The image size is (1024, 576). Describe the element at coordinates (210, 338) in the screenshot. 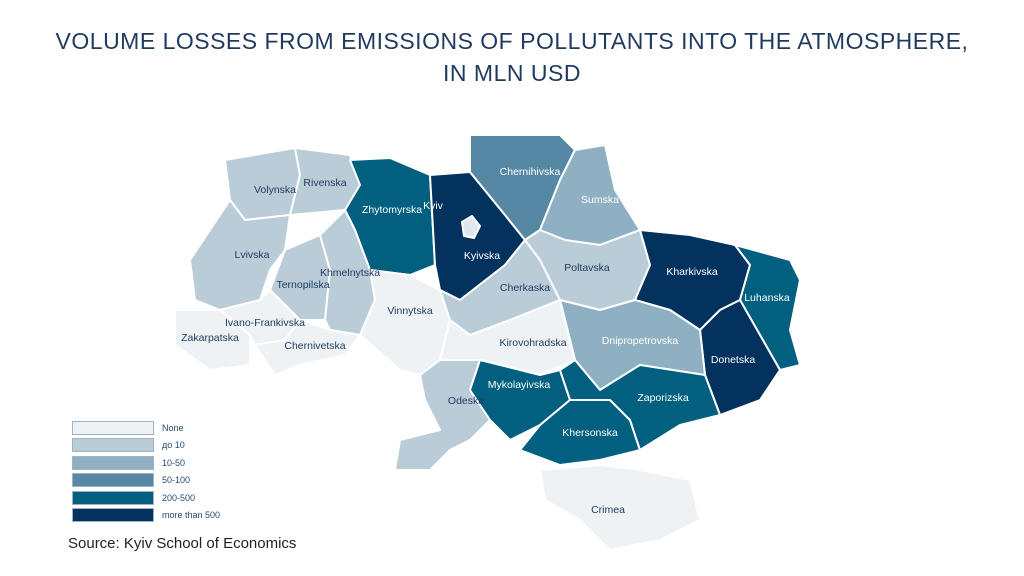

I see `region-label: Zakarpatska` at that location.